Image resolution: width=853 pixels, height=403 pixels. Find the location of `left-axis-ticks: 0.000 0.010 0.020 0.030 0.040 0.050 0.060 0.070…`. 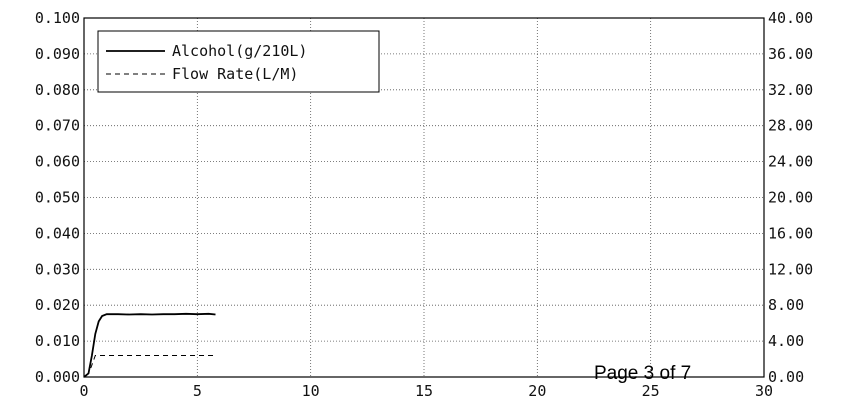

left-axis-ticks: 0.000 0.010 0.020 0.030 0.040 0.050 0.060 0.070… is located at coordinates (57, 197).